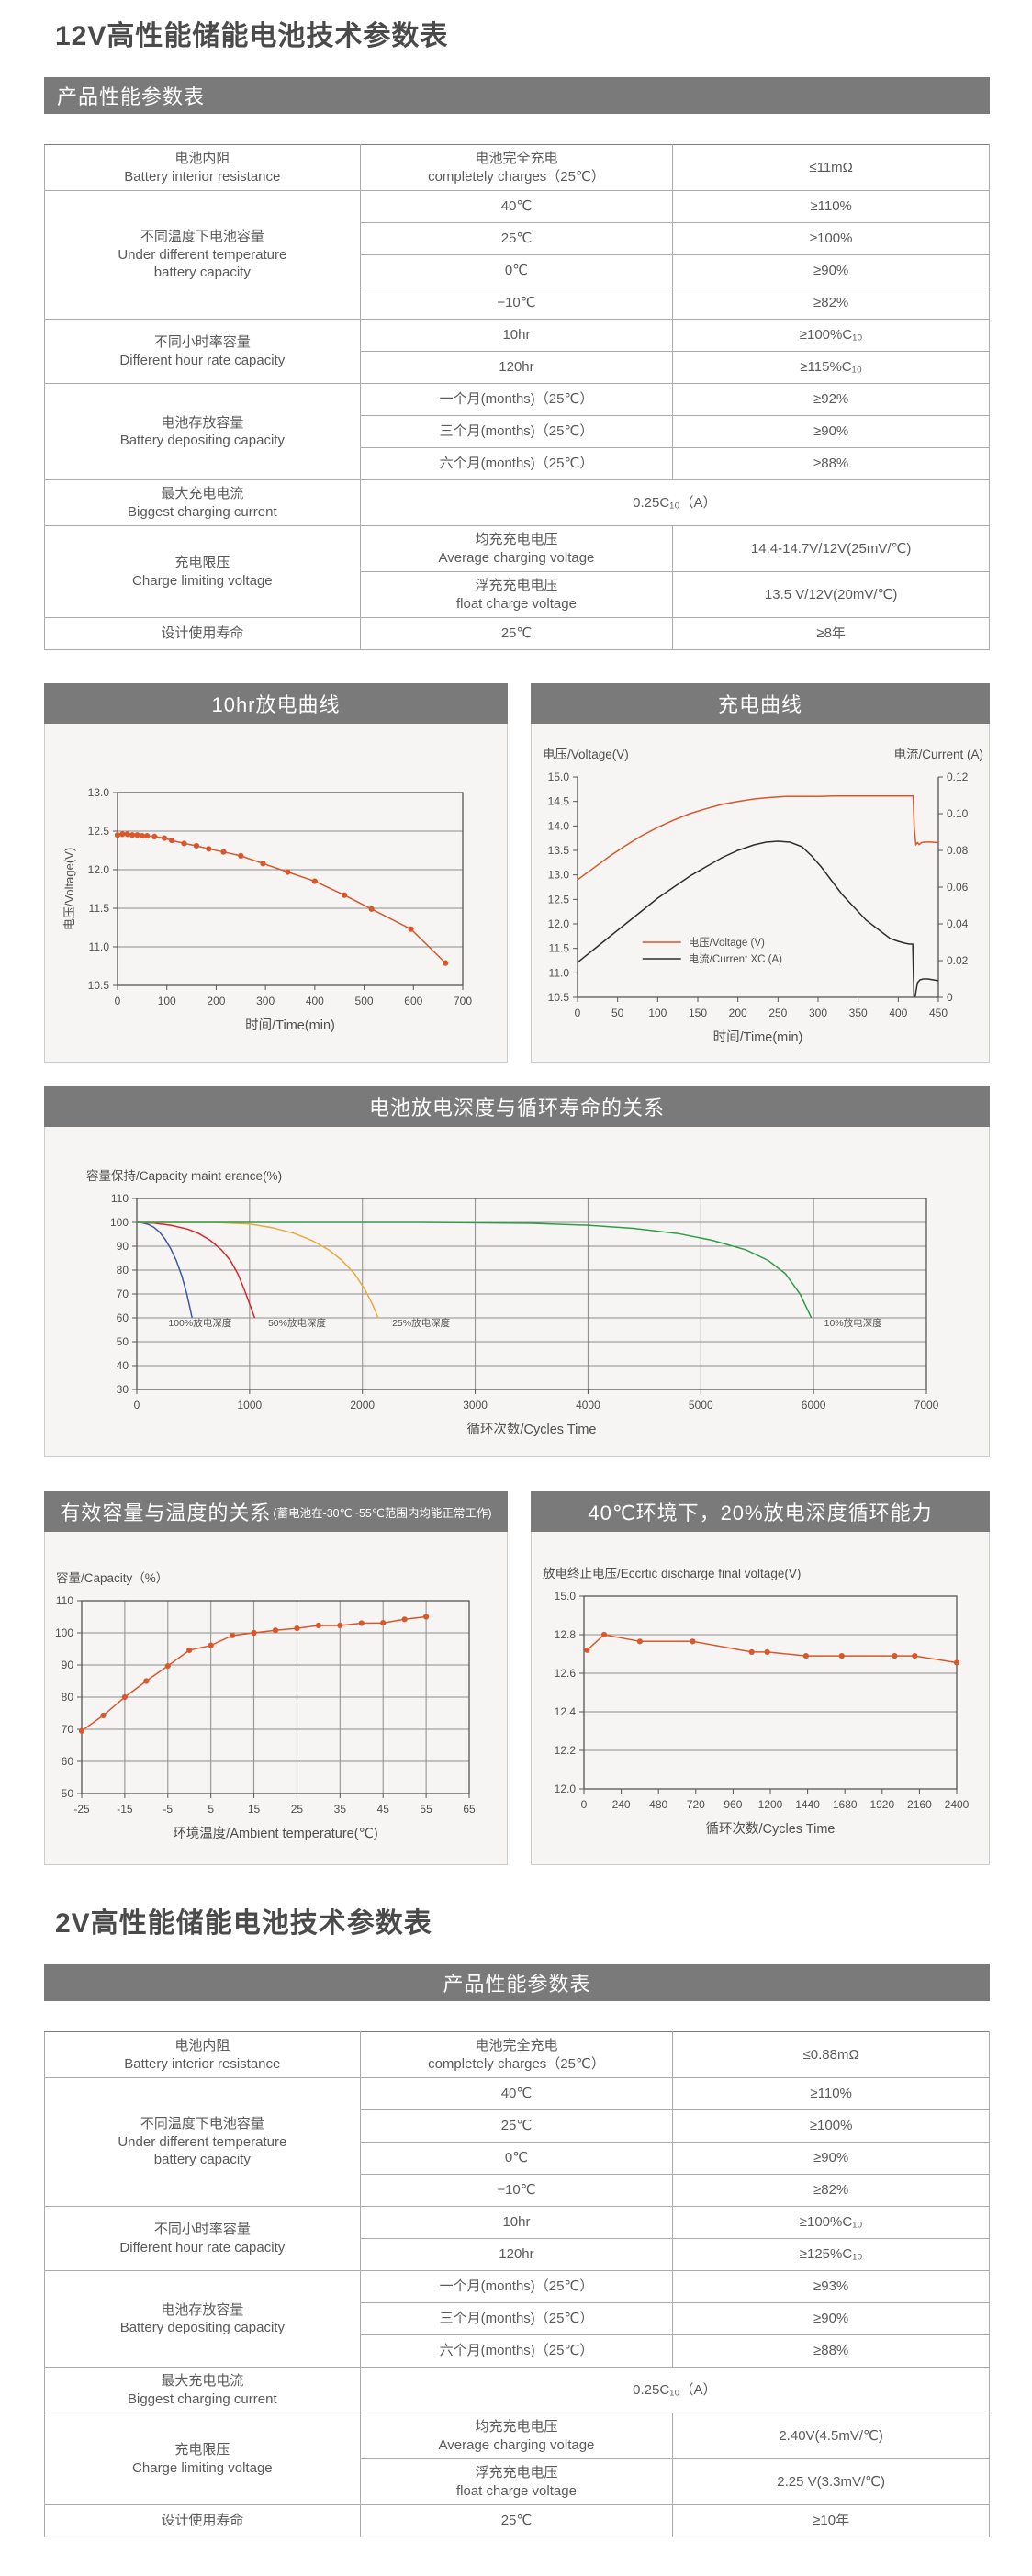 Image resolution: width=1032 pixels, height=2576 pixels. I want to click on curve-annotation: 50%放电深度, so click(297, 1323).